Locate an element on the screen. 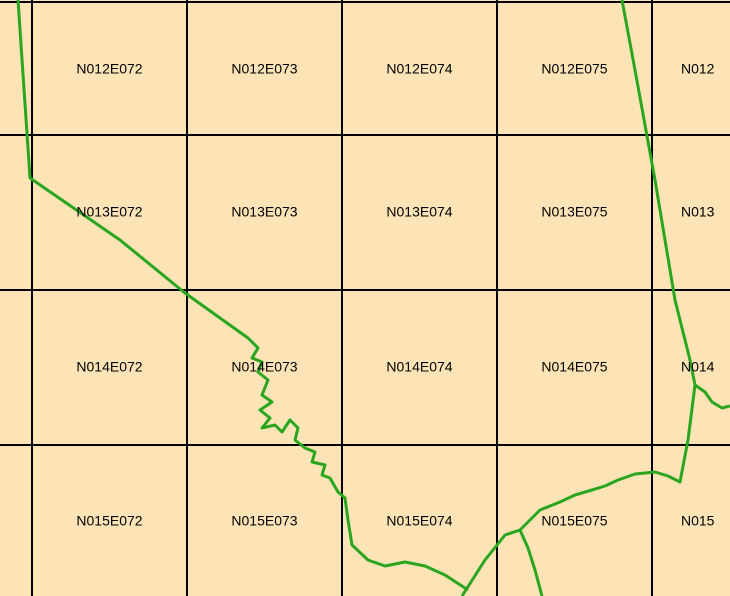  tile-label: N014E073 is located at coordinates (264, 367).